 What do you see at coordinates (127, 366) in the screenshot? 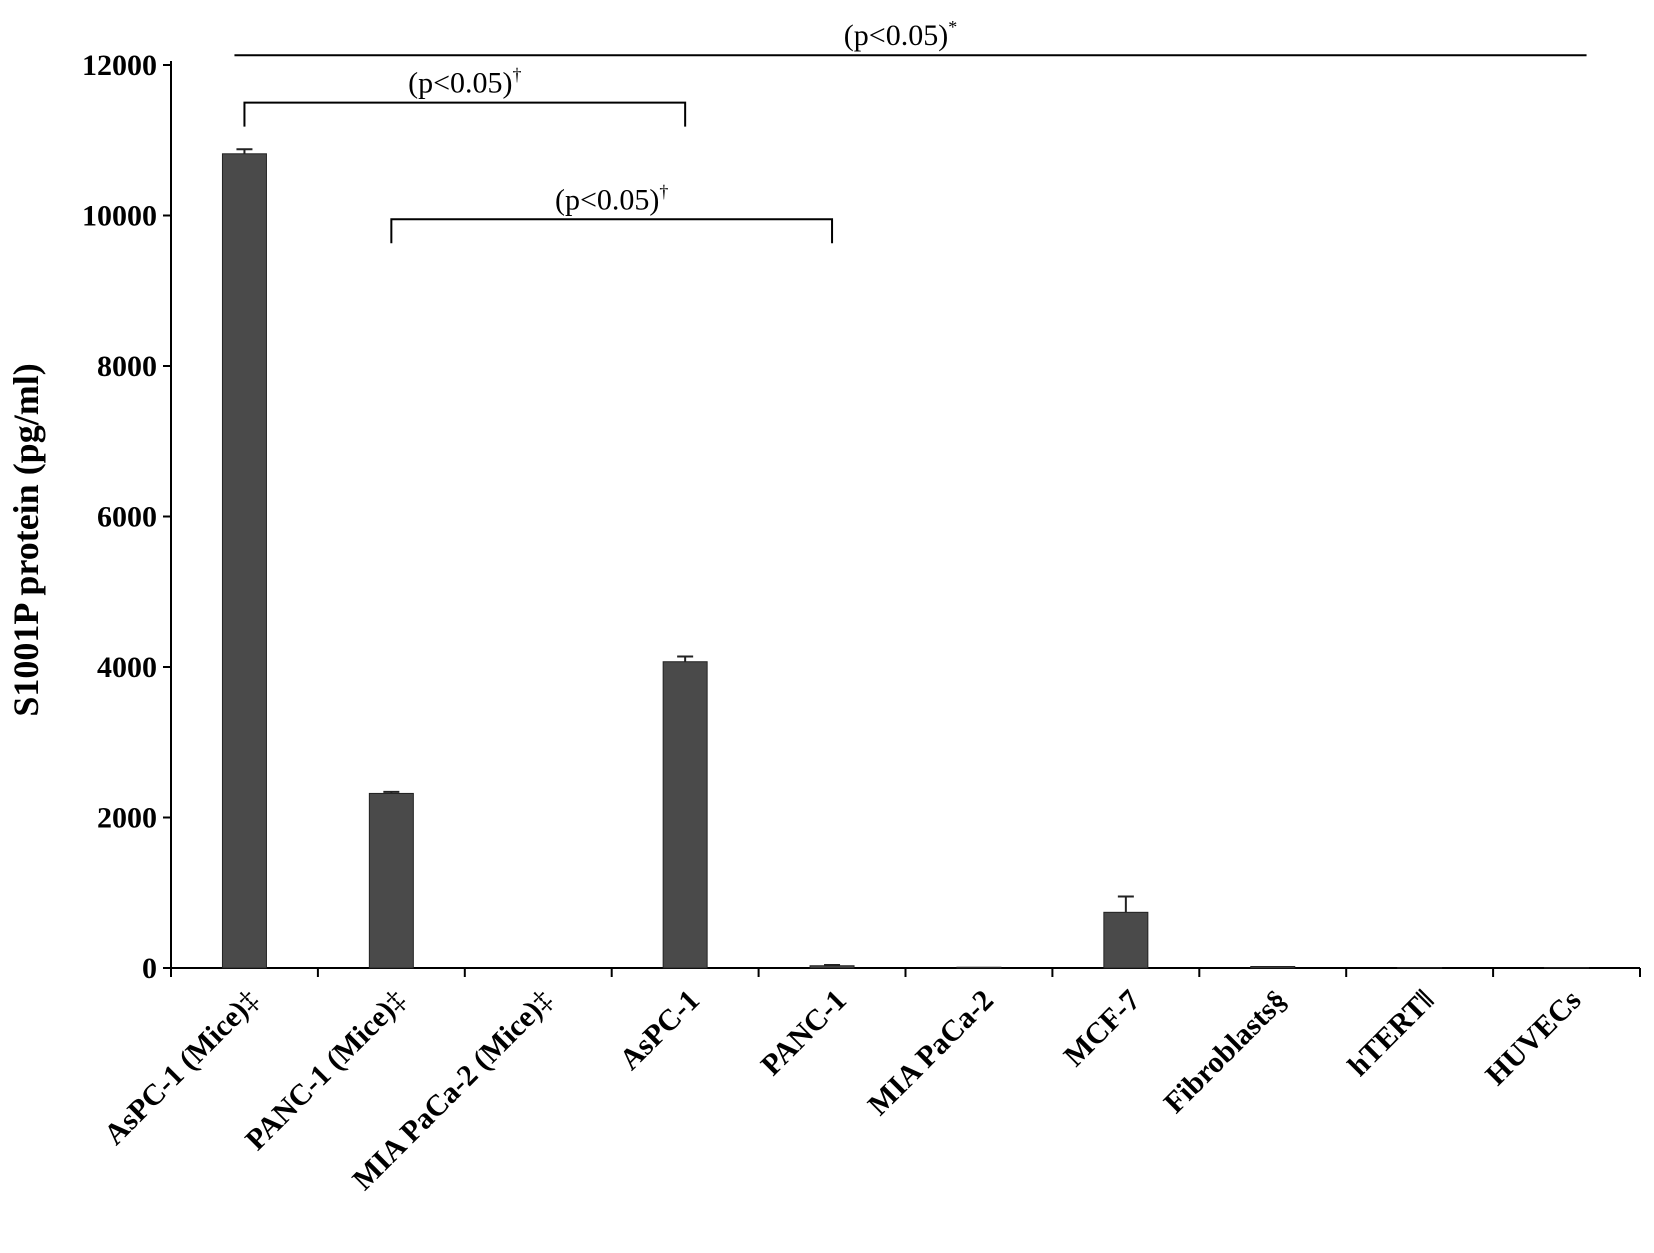
I see `y-tick-label: 8000` at bounding box center [127, 366].